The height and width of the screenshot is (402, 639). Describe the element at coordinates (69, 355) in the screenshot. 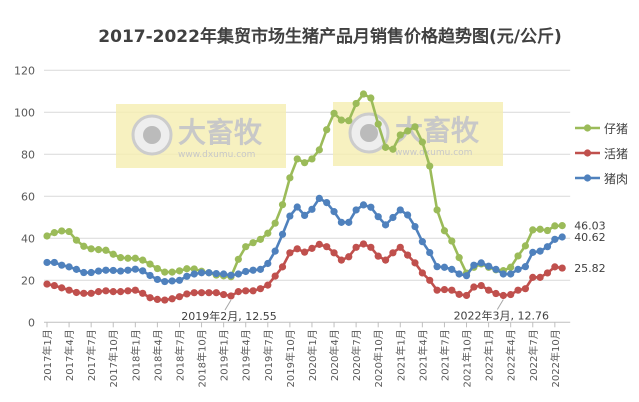

I see `x-tick-label: 2017年4月` at that location.